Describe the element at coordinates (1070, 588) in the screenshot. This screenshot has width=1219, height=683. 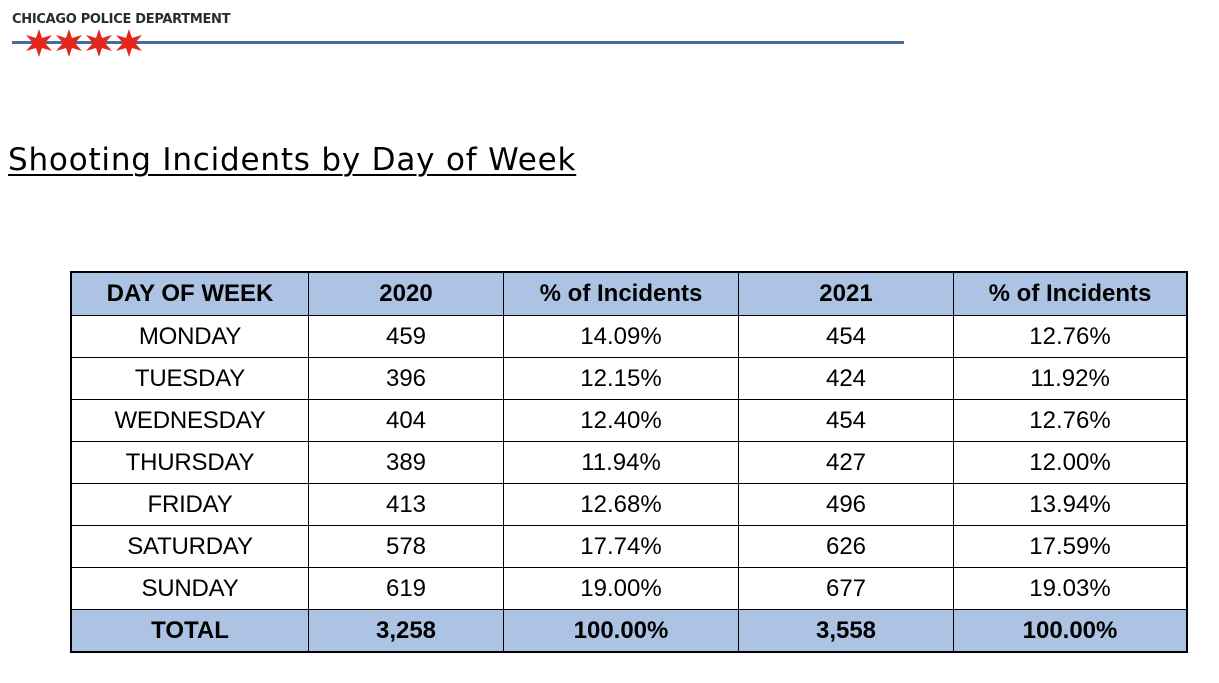
I see `percent-2021-cell: 19.03%` at that location.